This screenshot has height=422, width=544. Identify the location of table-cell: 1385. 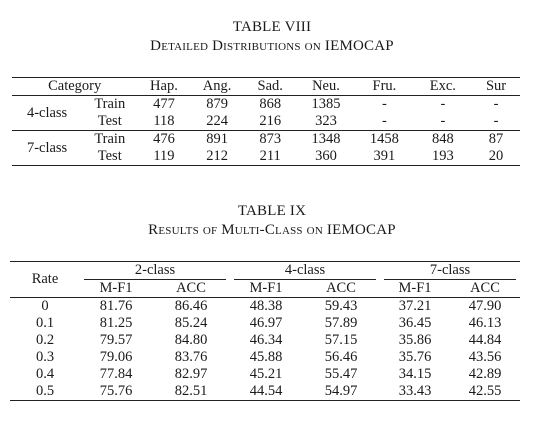
(326, 104).